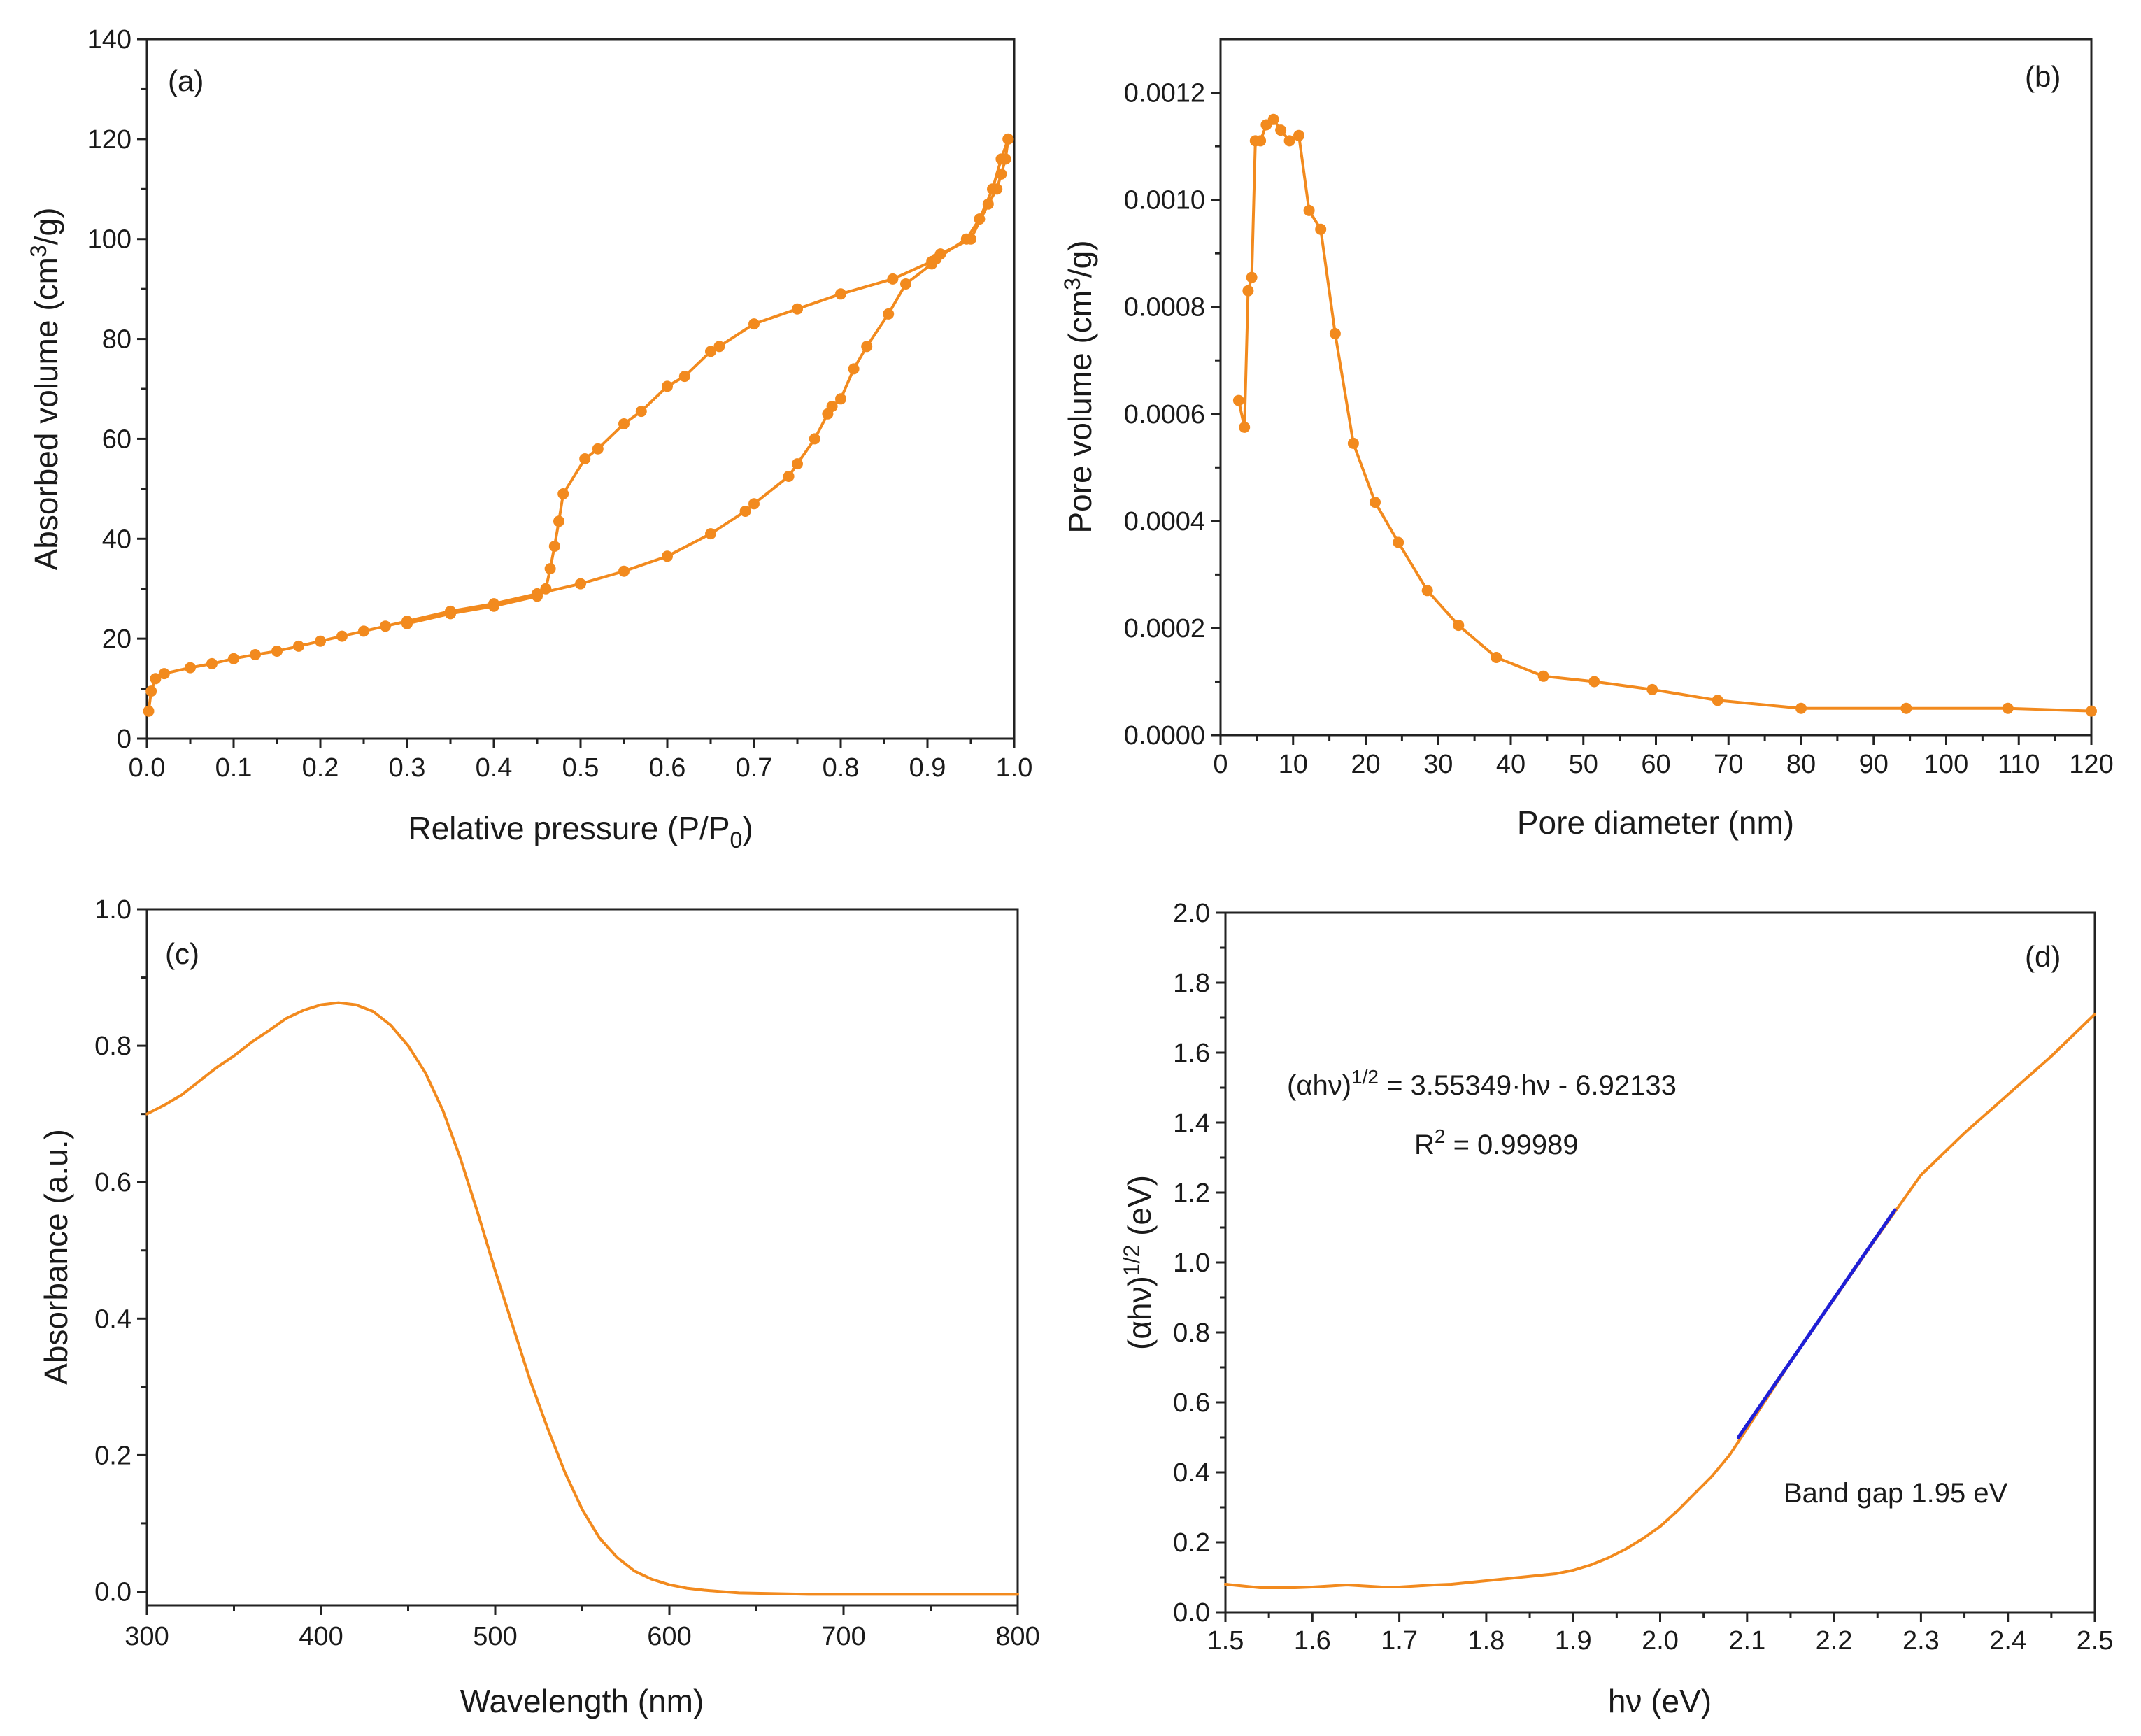  What do you see at coordinates (1191, 914) in the screenshot?
I see `panel-d-ytick-label: 2.0` at bounding box center [1191, 914].